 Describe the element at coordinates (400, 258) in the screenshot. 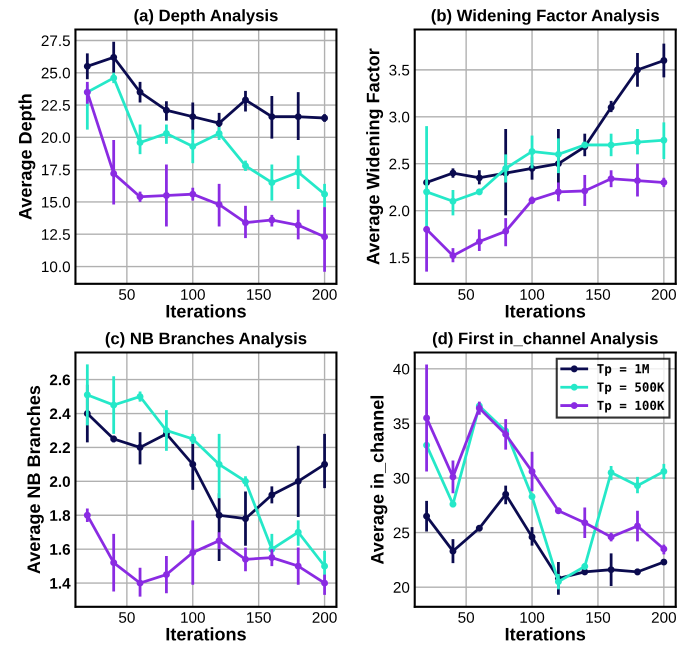

I see `y-tick-label: 1.5` at that location.